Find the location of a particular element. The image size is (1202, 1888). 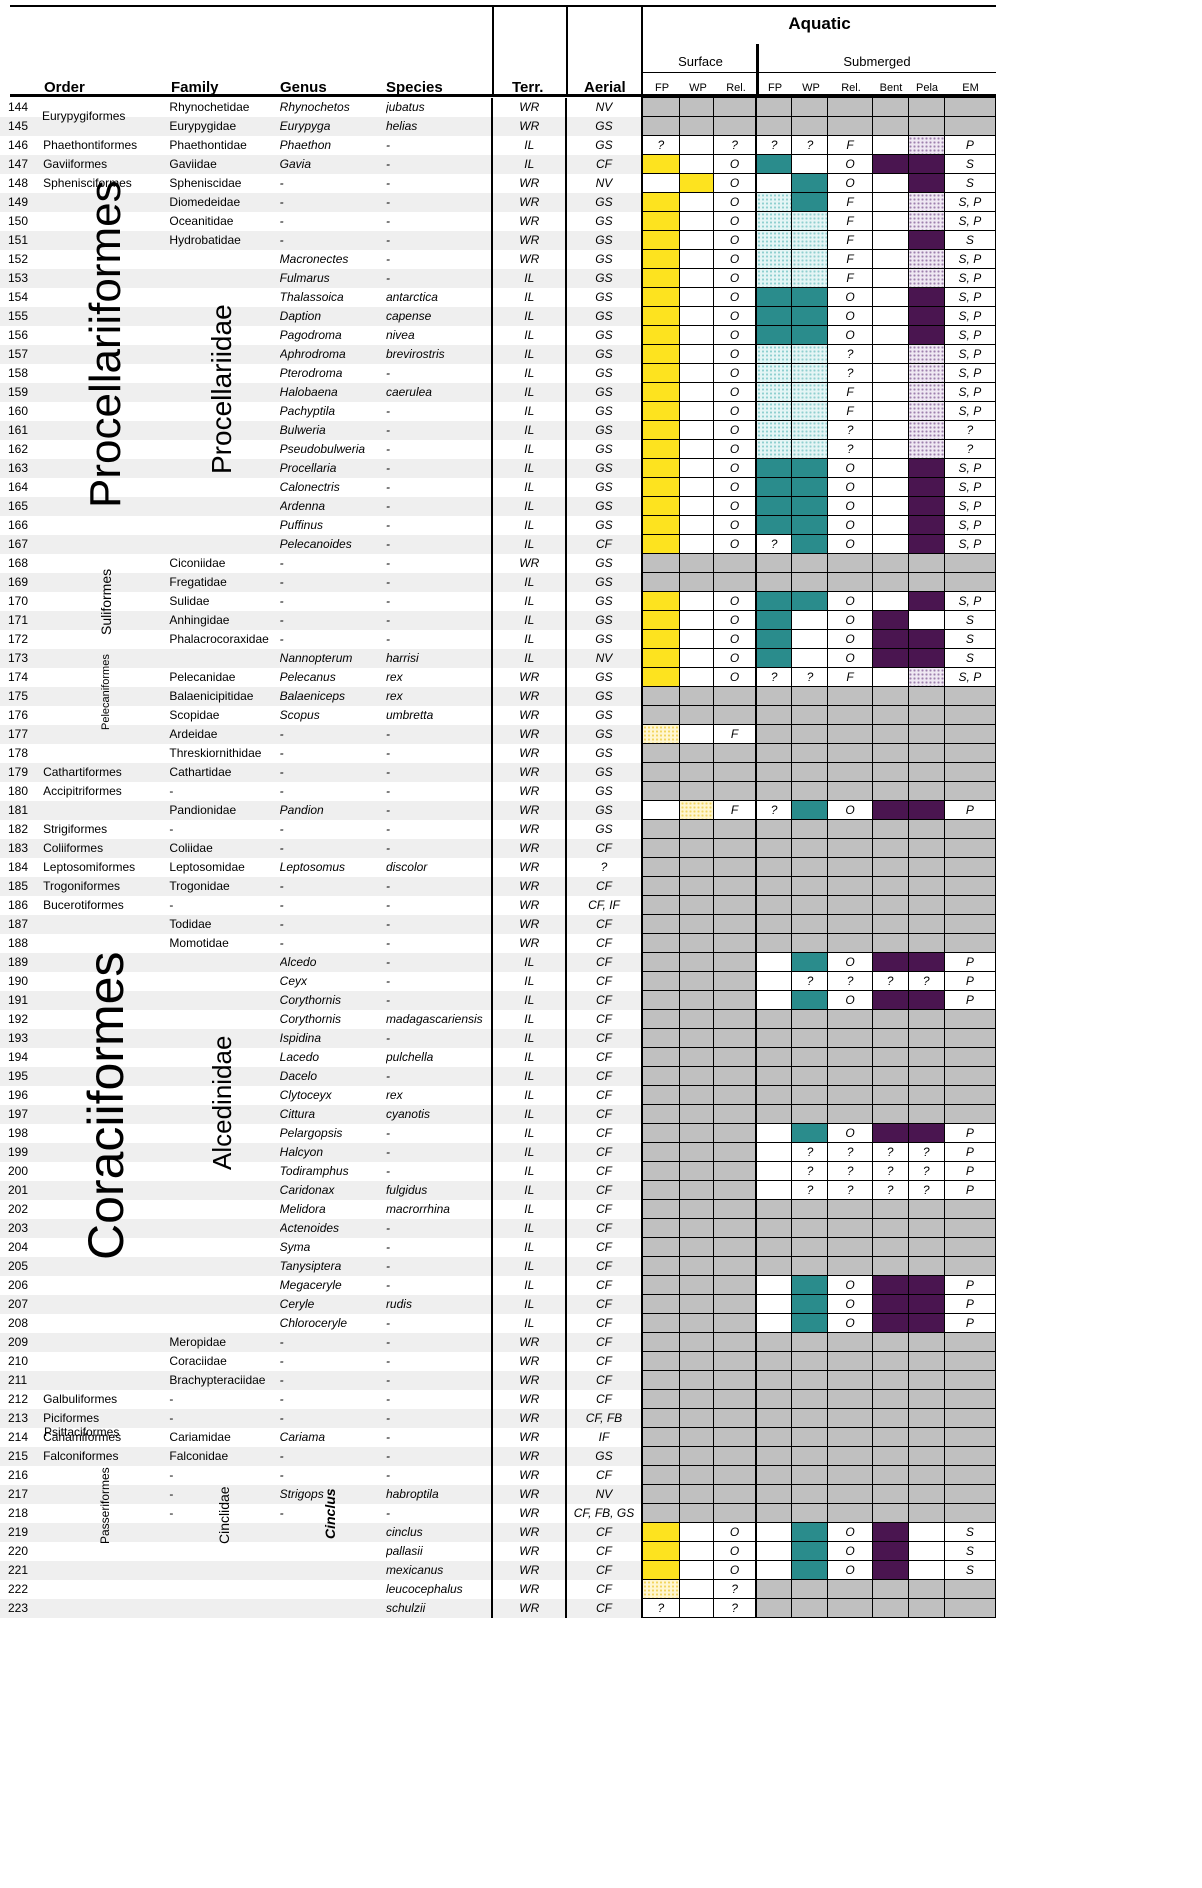

family-cell: - is located at coordinates (171, 1475).